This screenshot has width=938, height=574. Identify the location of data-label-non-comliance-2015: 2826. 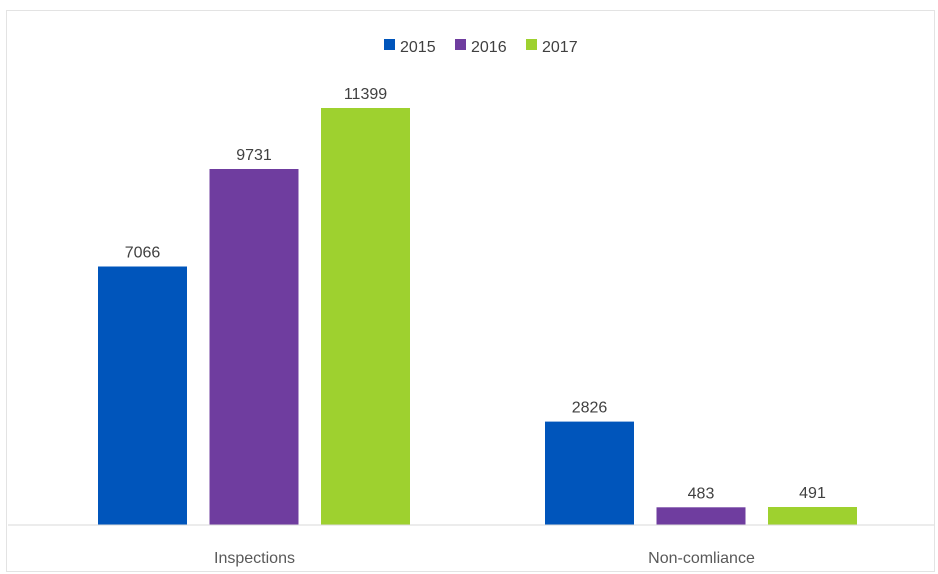
(590, 408).